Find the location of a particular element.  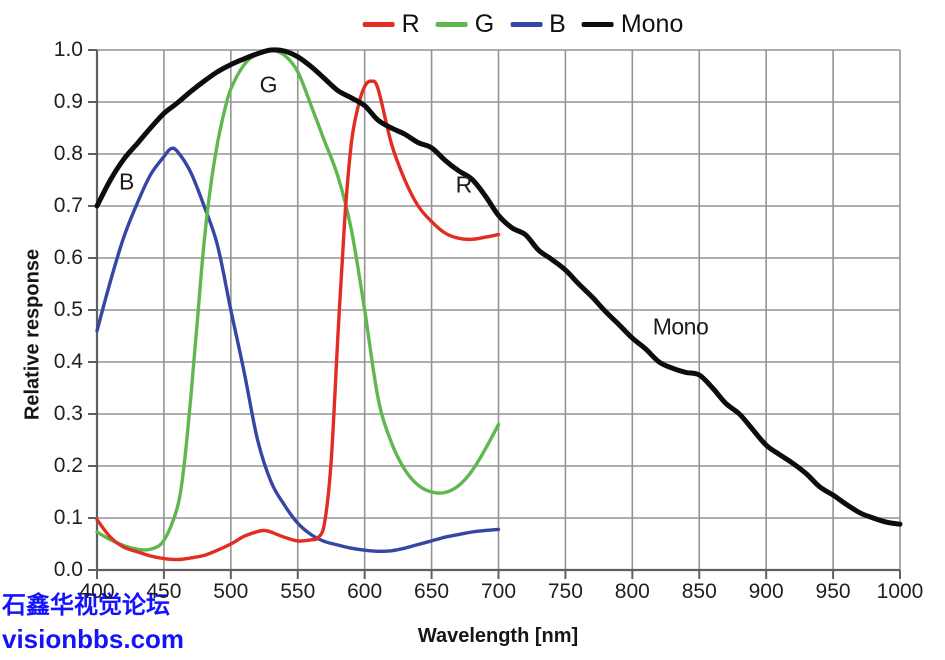

x-tick-label: 700 is located at coordinates (498, 591).